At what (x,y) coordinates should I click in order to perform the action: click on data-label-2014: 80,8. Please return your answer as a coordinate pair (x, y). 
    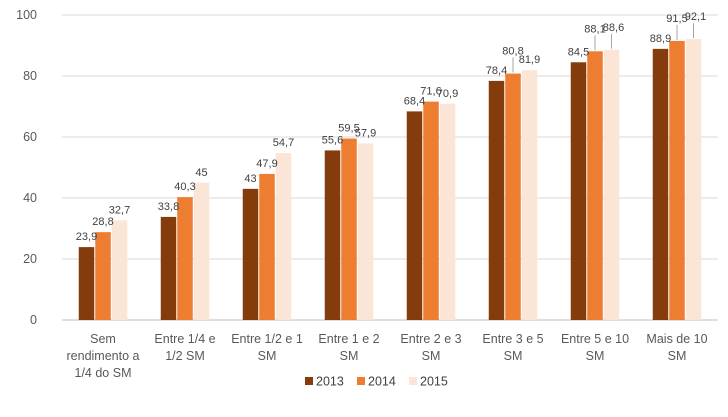
    Looking at the image, I should click on (512, 52).